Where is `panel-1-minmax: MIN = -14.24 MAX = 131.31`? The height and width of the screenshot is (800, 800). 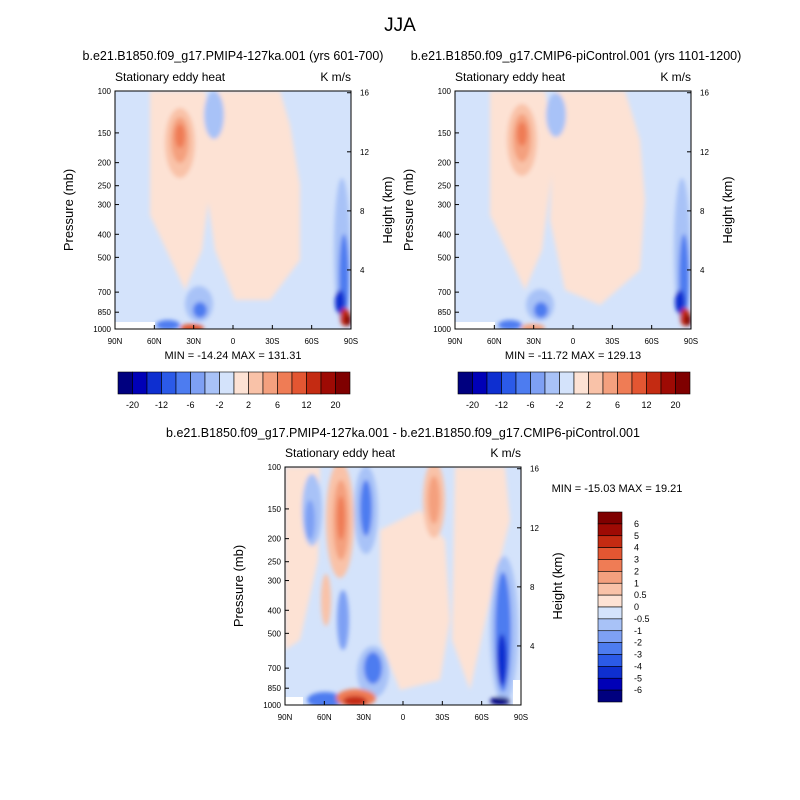
panel-1-minmax: MIN = -14.24 MAX = 131.31 is located at coordinates (233, 356).